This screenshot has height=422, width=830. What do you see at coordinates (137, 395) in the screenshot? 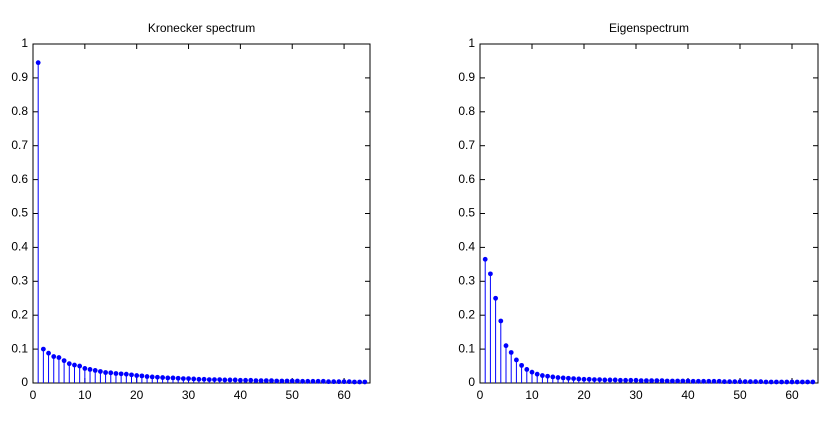
I see `x-tick-label: 20` at bounding box center [137, 395].